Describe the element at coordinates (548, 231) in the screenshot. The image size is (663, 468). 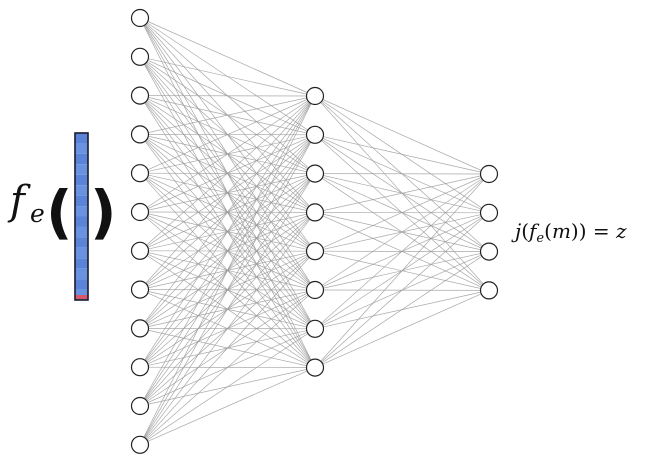
I see `output-open2: (` at that location.